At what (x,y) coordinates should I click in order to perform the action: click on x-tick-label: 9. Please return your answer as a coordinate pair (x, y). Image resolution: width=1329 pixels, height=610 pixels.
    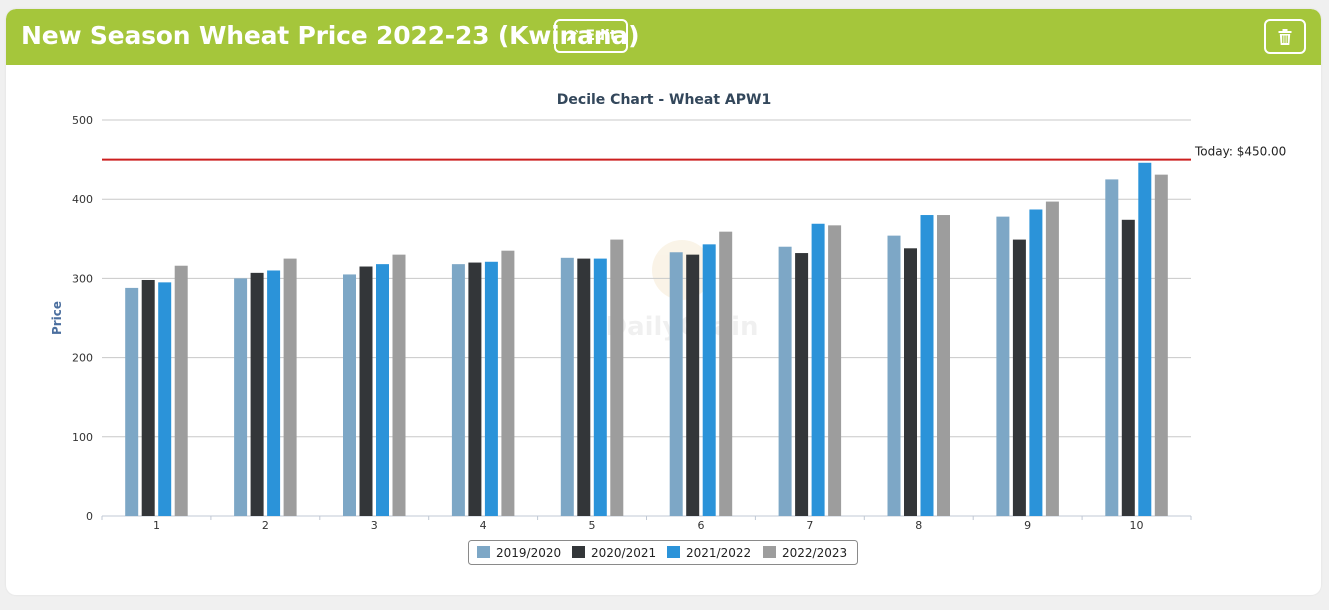
    Looking at the image, I should click on (1027, 525).